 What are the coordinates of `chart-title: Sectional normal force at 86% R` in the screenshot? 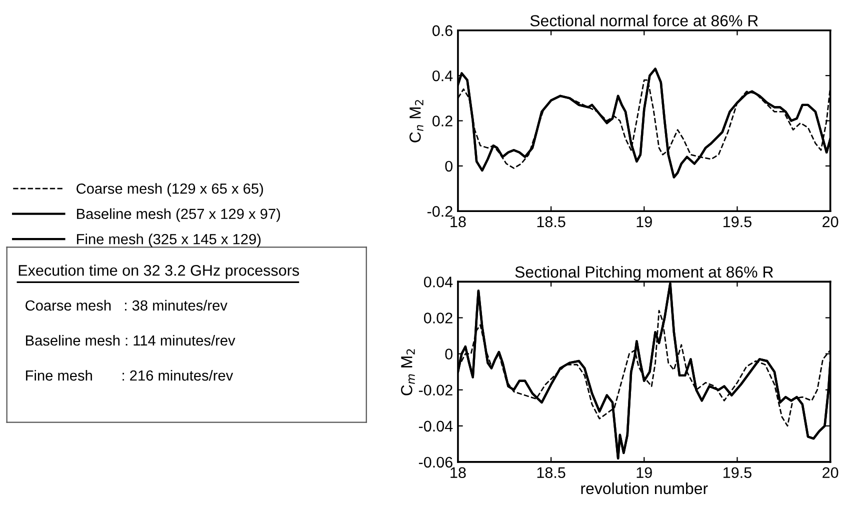 It's located at (644, 20).